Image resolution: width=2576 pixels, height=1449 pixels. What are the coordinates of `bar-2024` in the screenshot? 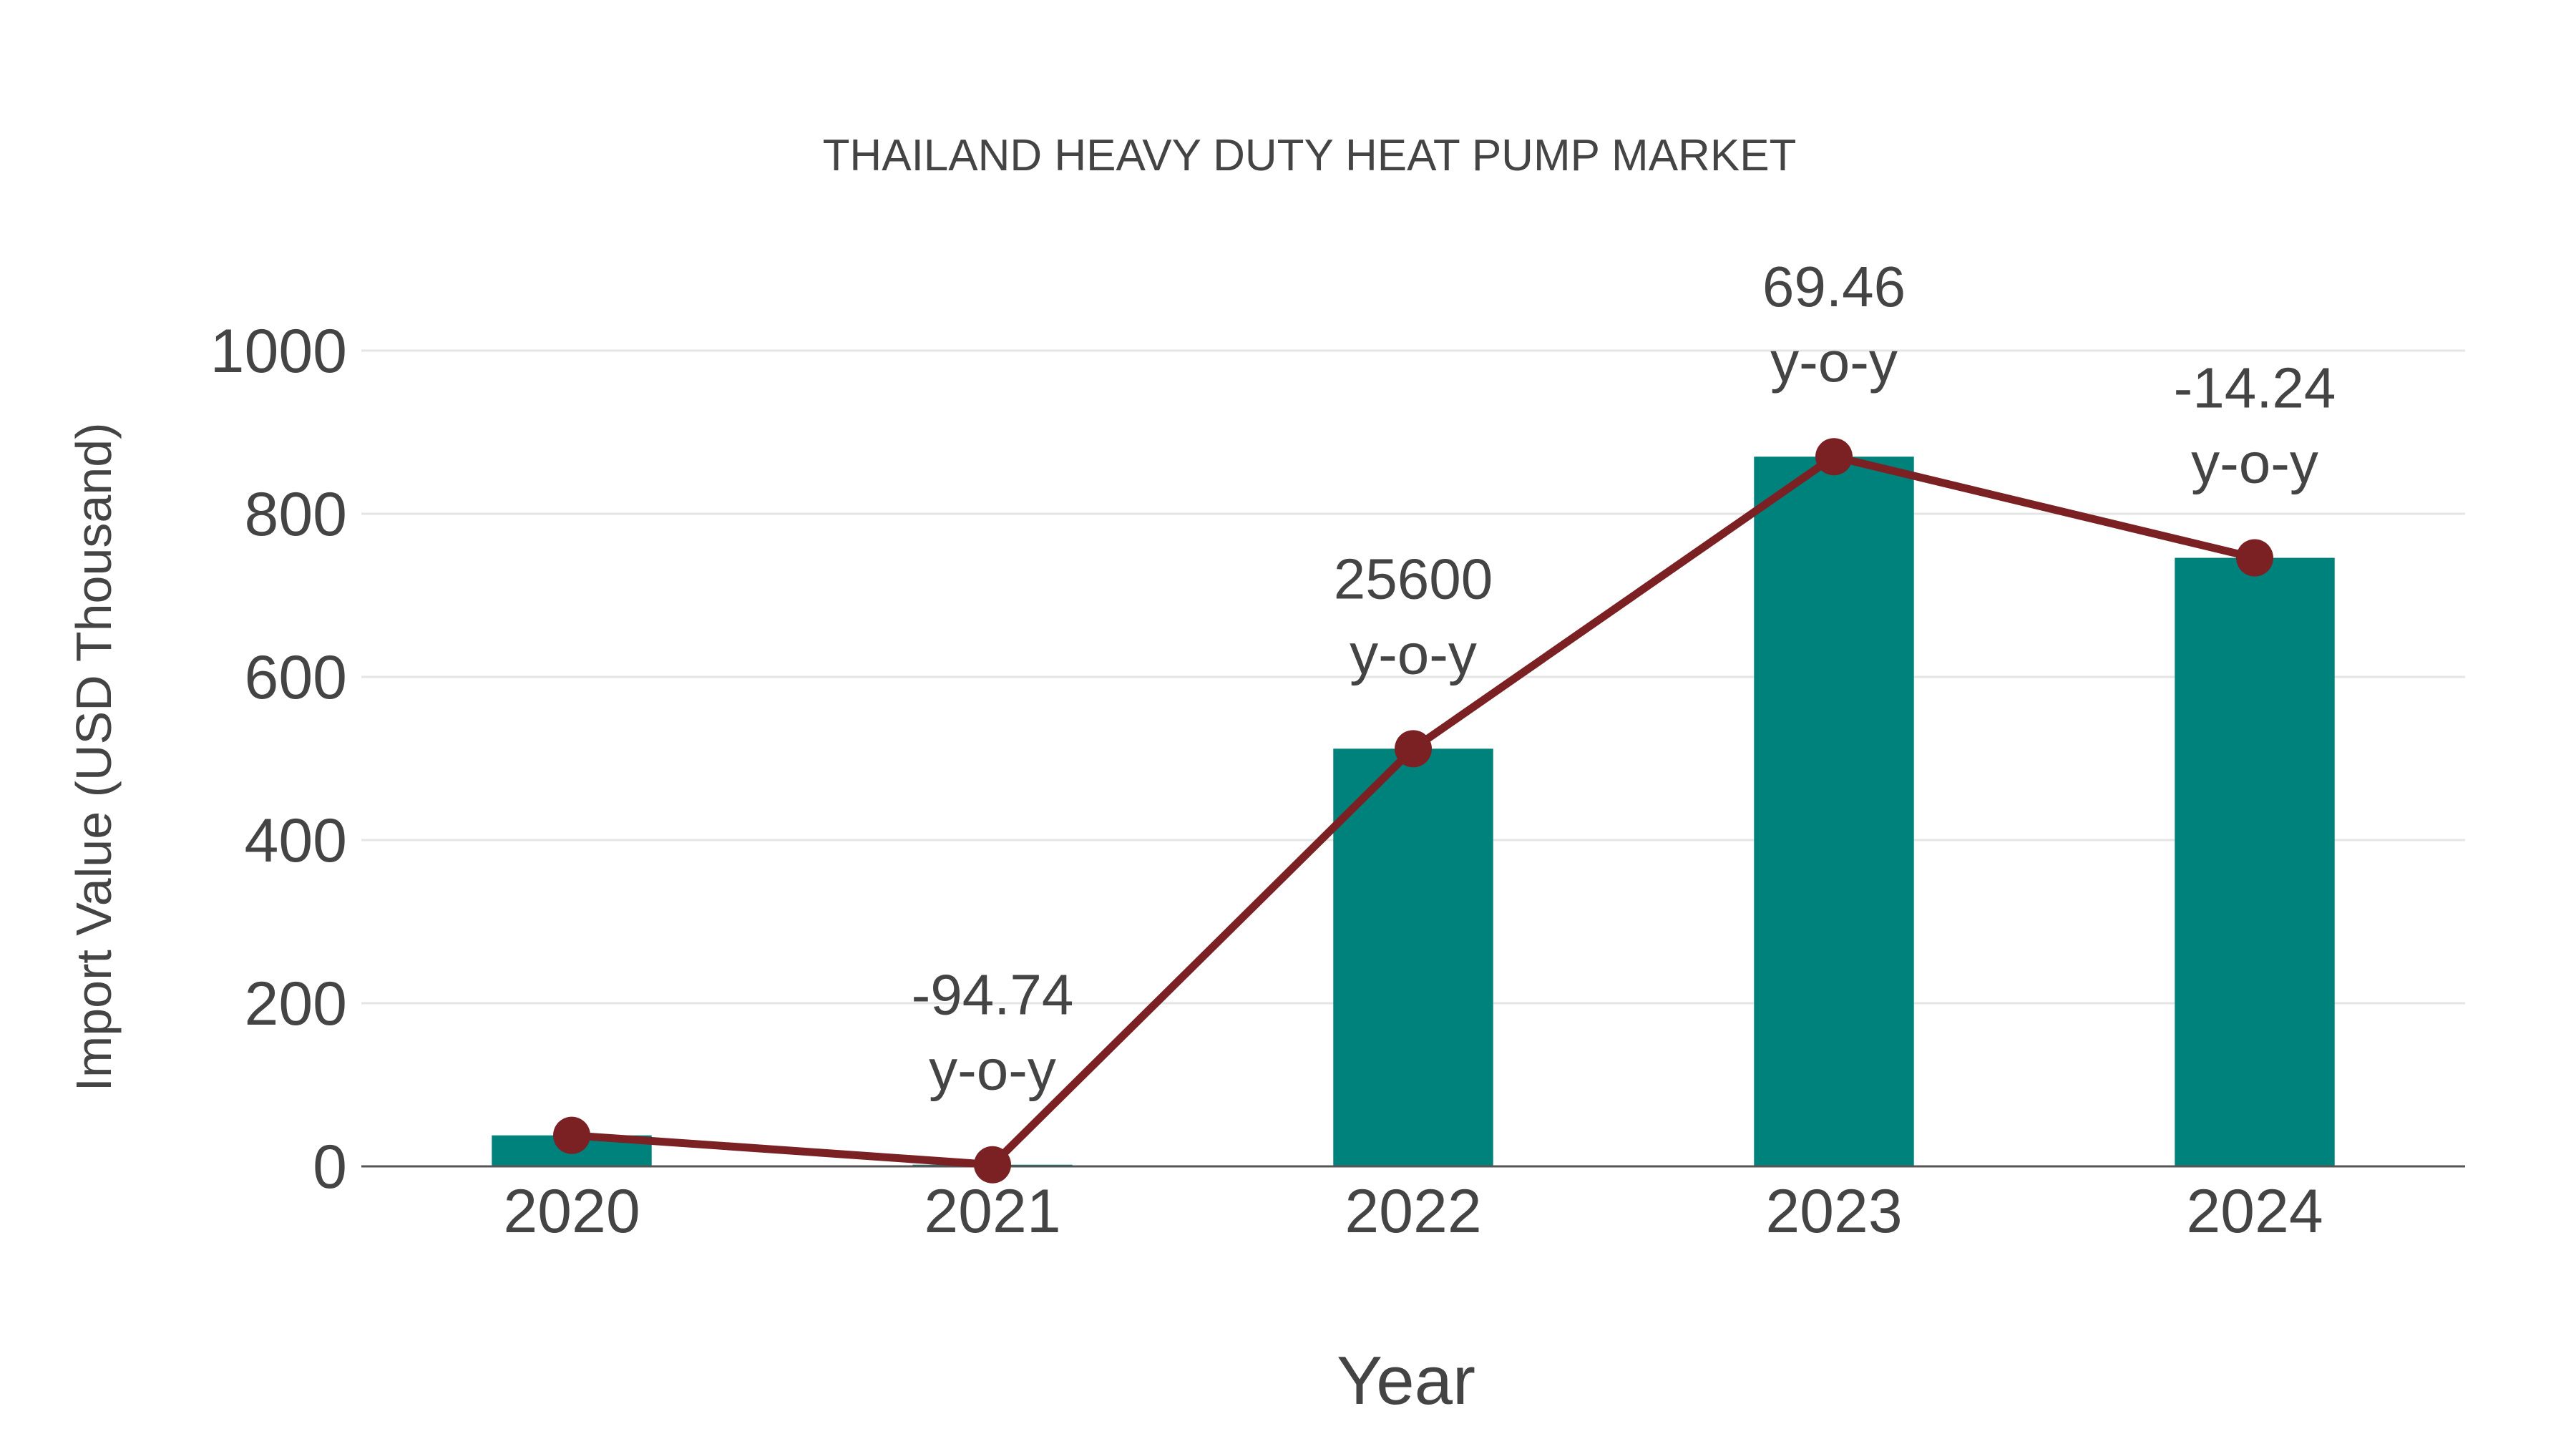 It's located at (2255, 861).